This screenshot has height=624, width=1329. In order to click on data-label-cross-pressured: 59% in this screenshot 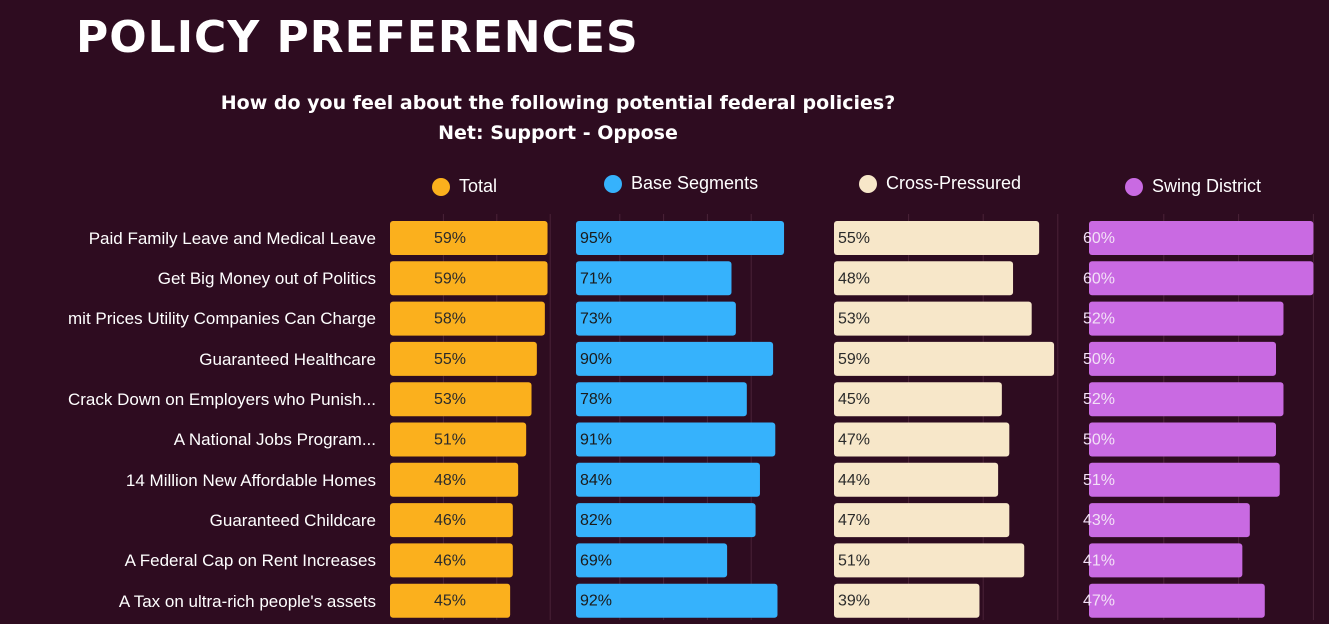, I will do `click(854, 359)`.